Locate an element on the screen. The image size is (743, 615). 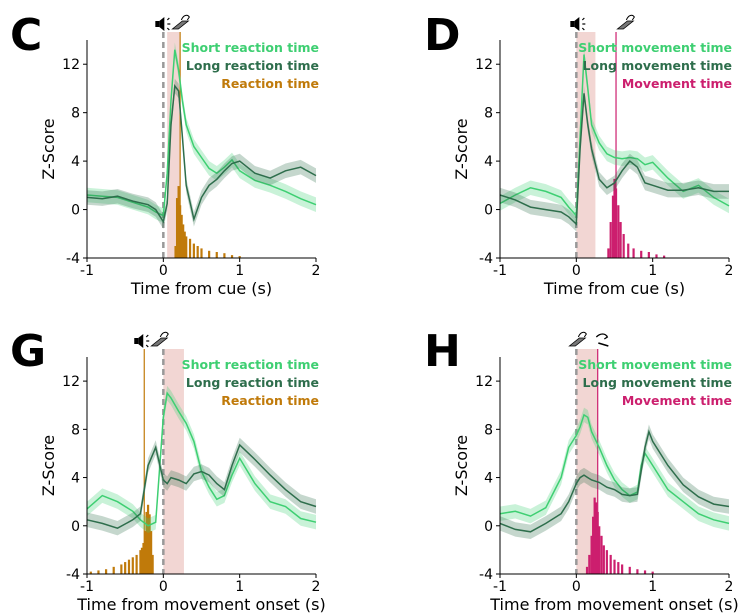
legend-entry: Long movement time is located at coordinates (657, 382).